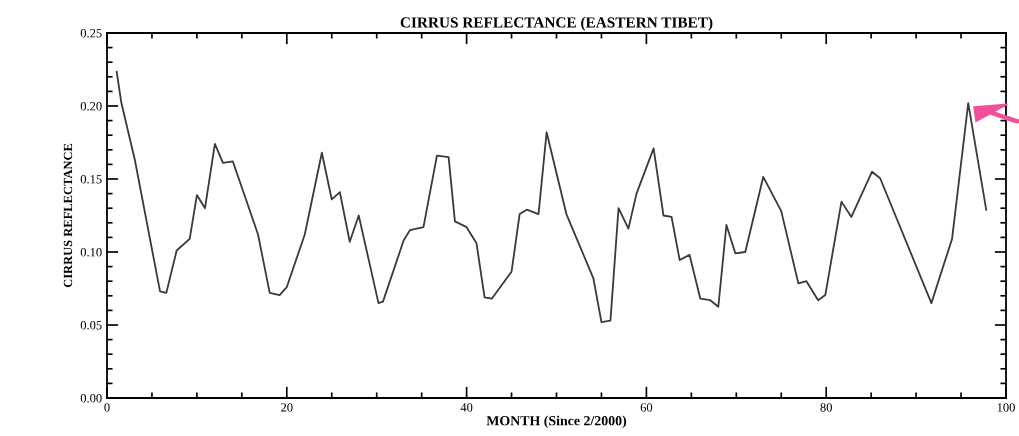 This screenshot has width=1019, height=436. What do you see at coordinates (556, 23) in the screenshot?
I see `chart-title: CIRRUS REFLECTANCE (EASTERN TIBET)` at bounding box center [556, 23].